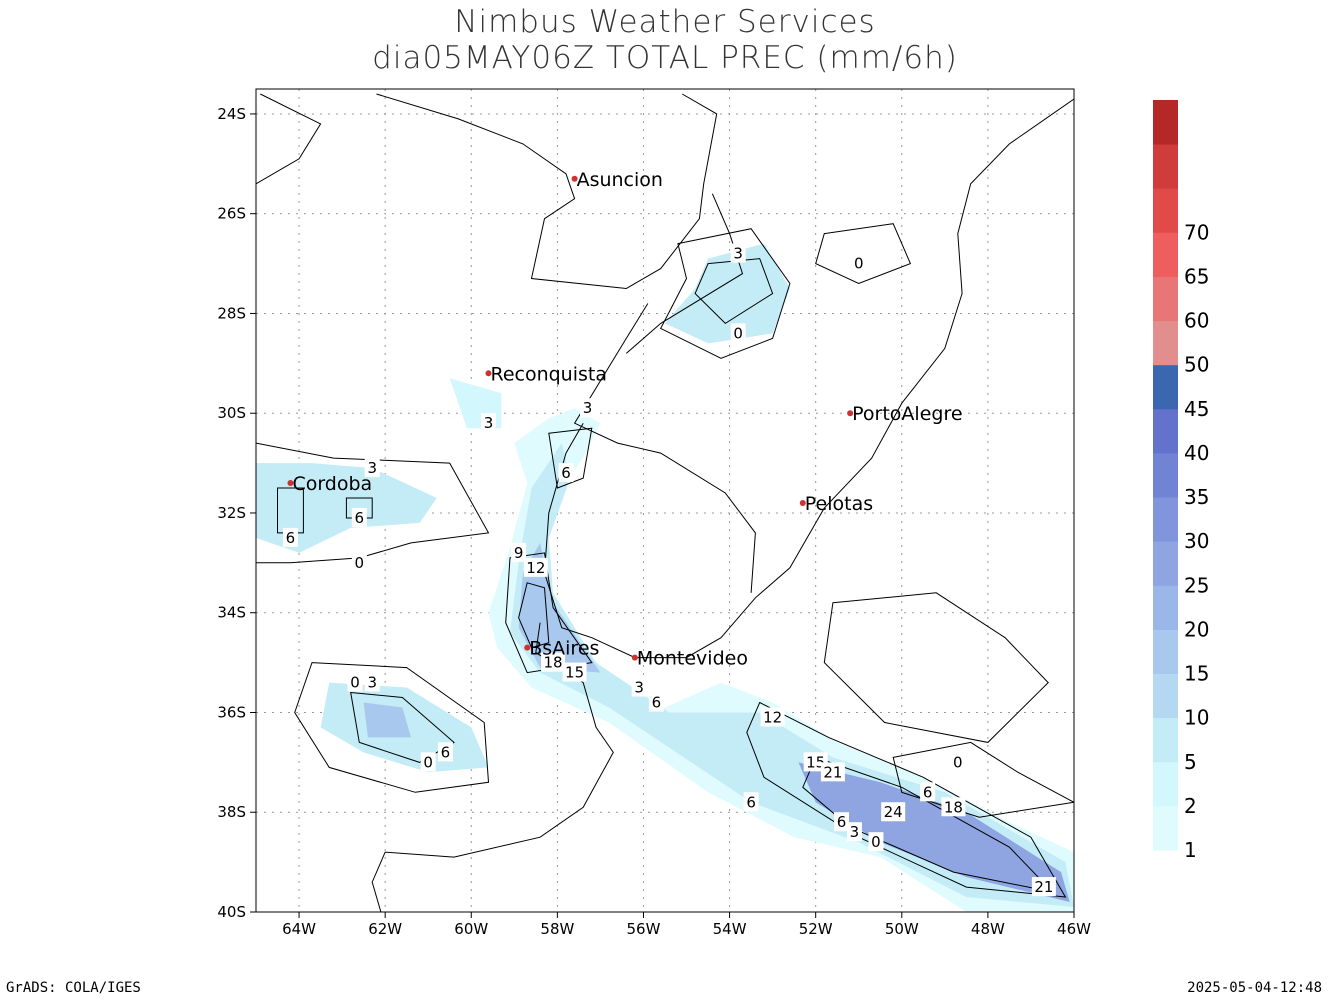 Image resolution: width=1330 pixels, height=1000 pixels. What do you see at coordinates (1196, 321) in the screenshot?
I see `colorbar-label: 60` at bounding box center [1196, 321].